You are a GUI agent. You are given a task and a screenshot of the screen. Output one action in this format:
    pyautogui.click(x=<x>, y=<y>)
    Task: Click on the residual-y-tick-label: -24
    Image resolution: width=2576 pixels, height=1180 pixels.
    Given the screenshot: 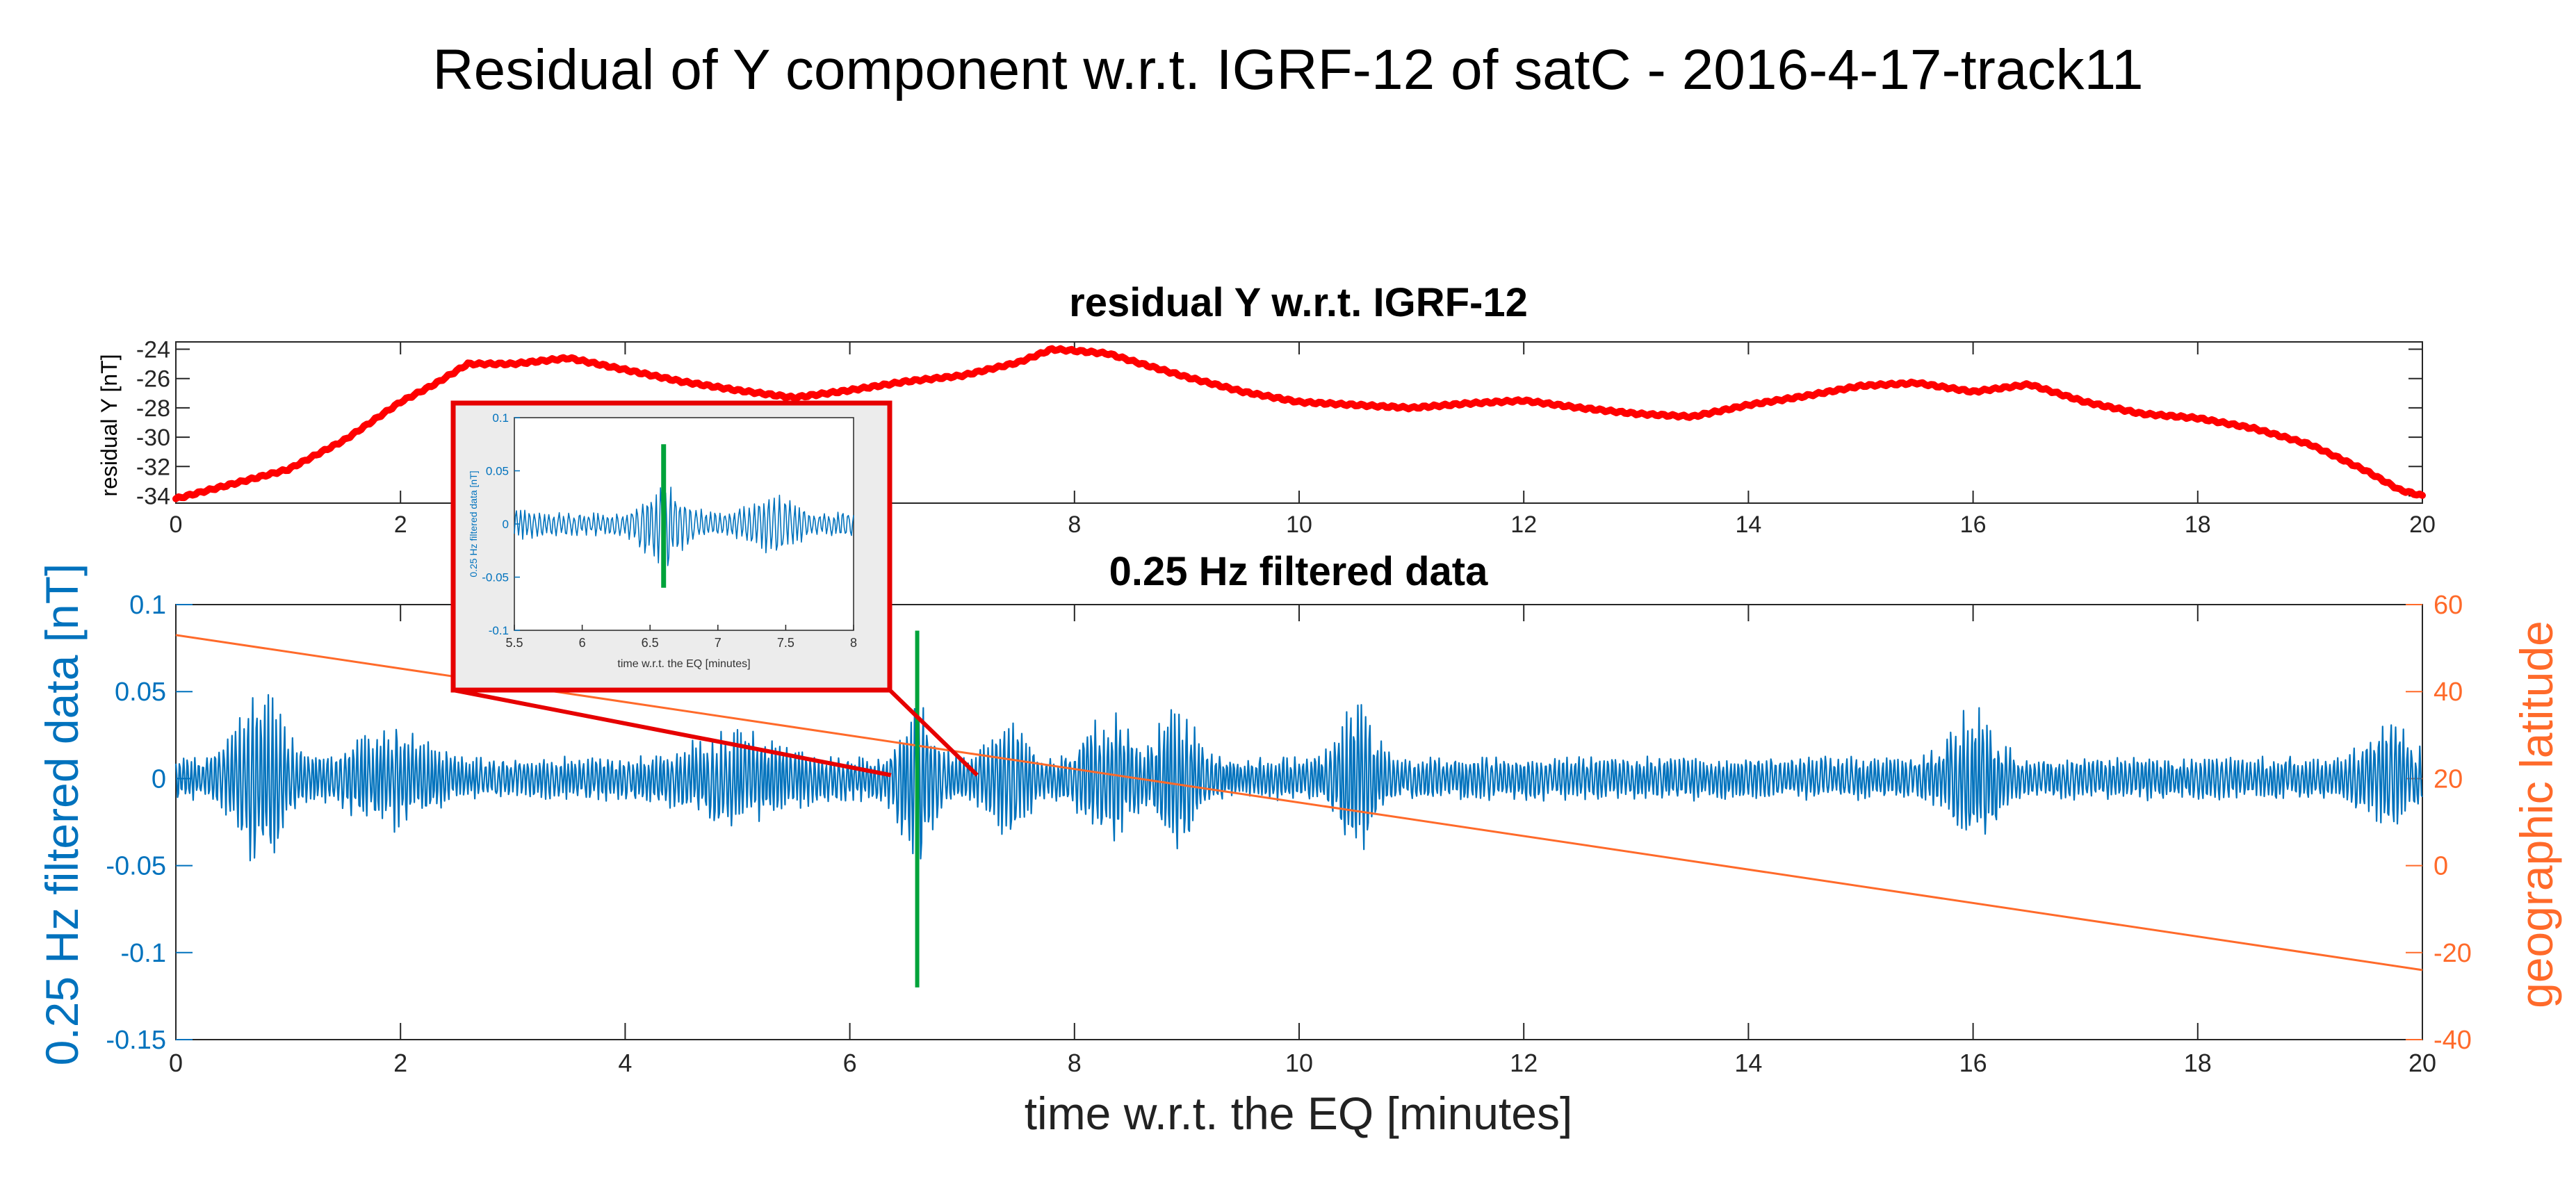 What is the action you would take?
    pyautogui.click(x=153, y=350)
    